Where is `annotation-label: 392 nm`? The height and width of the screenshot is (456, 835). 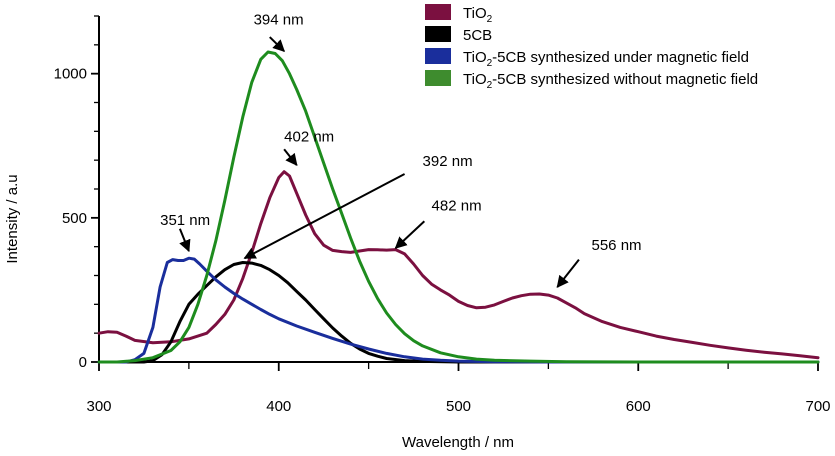 annotation-label: 392 nm is located at coordinates (448, 161).